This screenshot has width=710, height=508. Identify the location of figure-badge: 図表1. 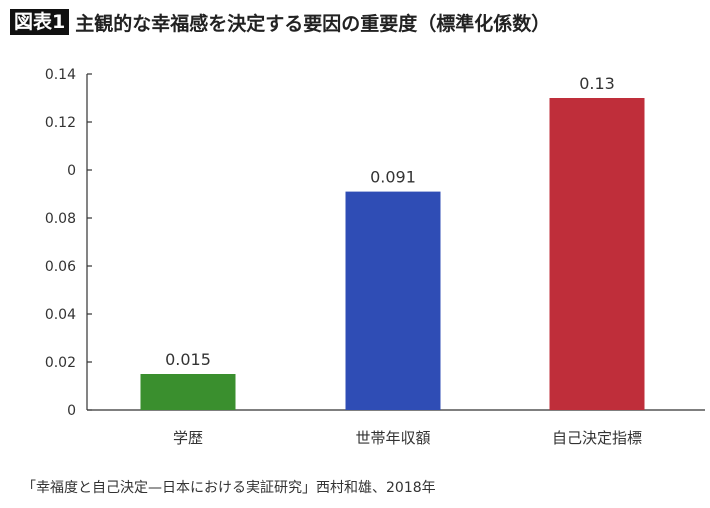
(40, 22).